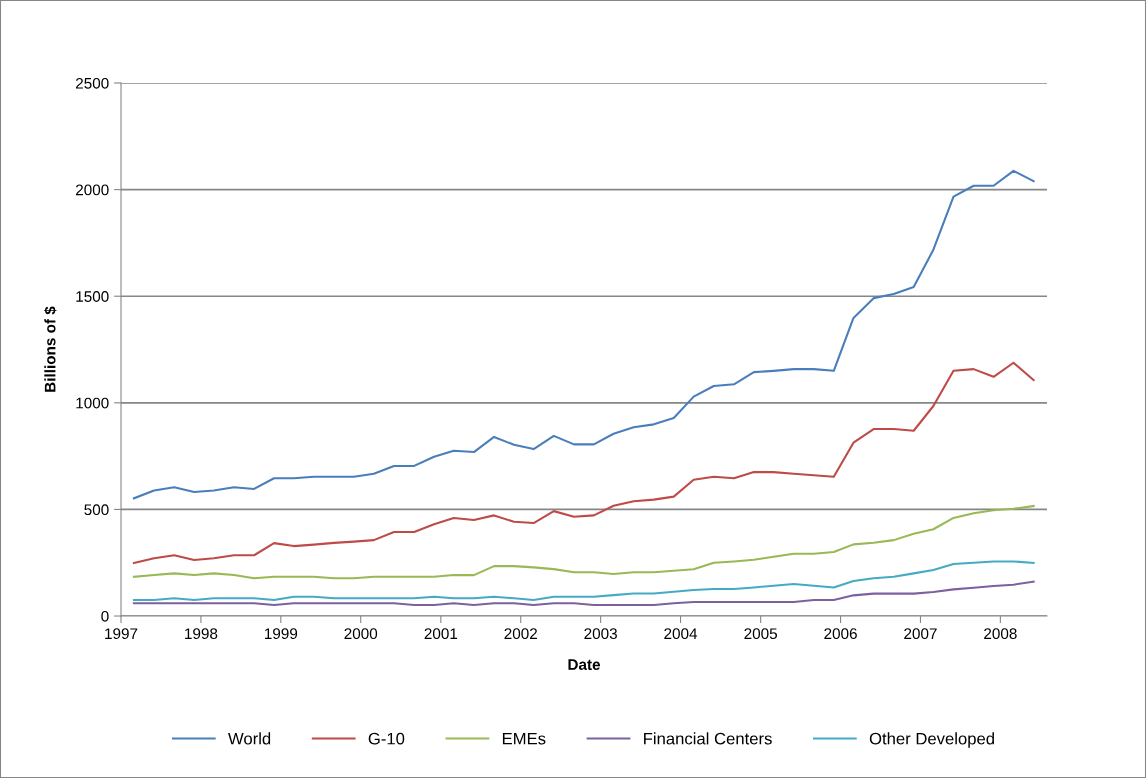  I want to click on y-tick-label: 1000, so click(92, 403).